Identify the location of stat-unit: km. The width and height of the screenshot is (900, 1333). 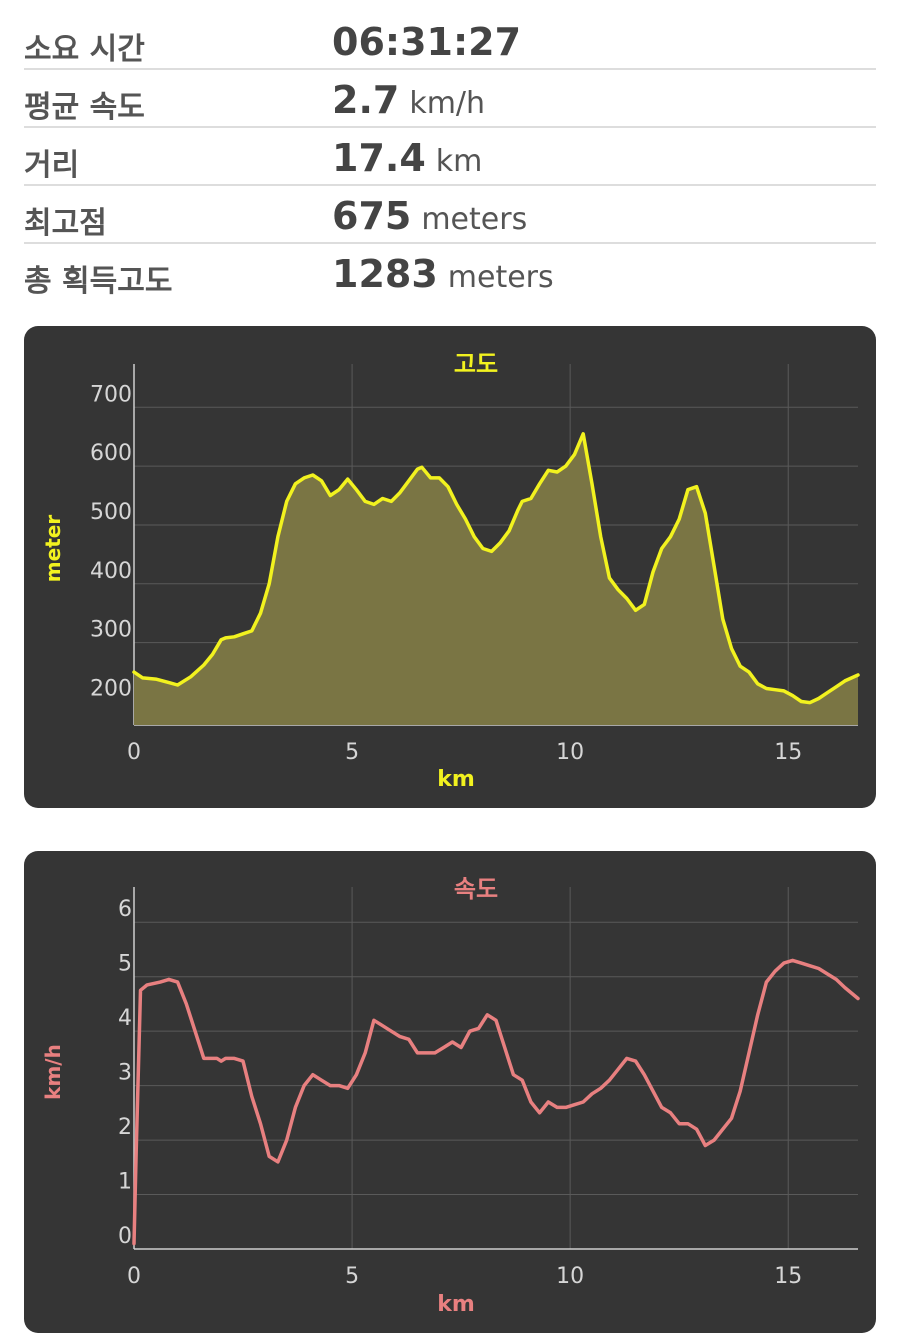
(459, 161).